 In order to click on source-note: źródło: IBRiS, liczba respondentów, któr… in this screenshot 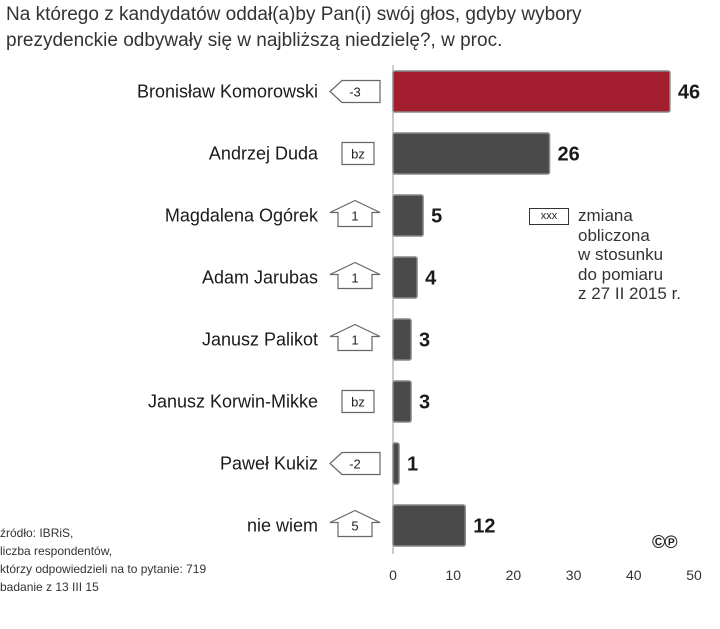, I will do `click(103, 560)`.